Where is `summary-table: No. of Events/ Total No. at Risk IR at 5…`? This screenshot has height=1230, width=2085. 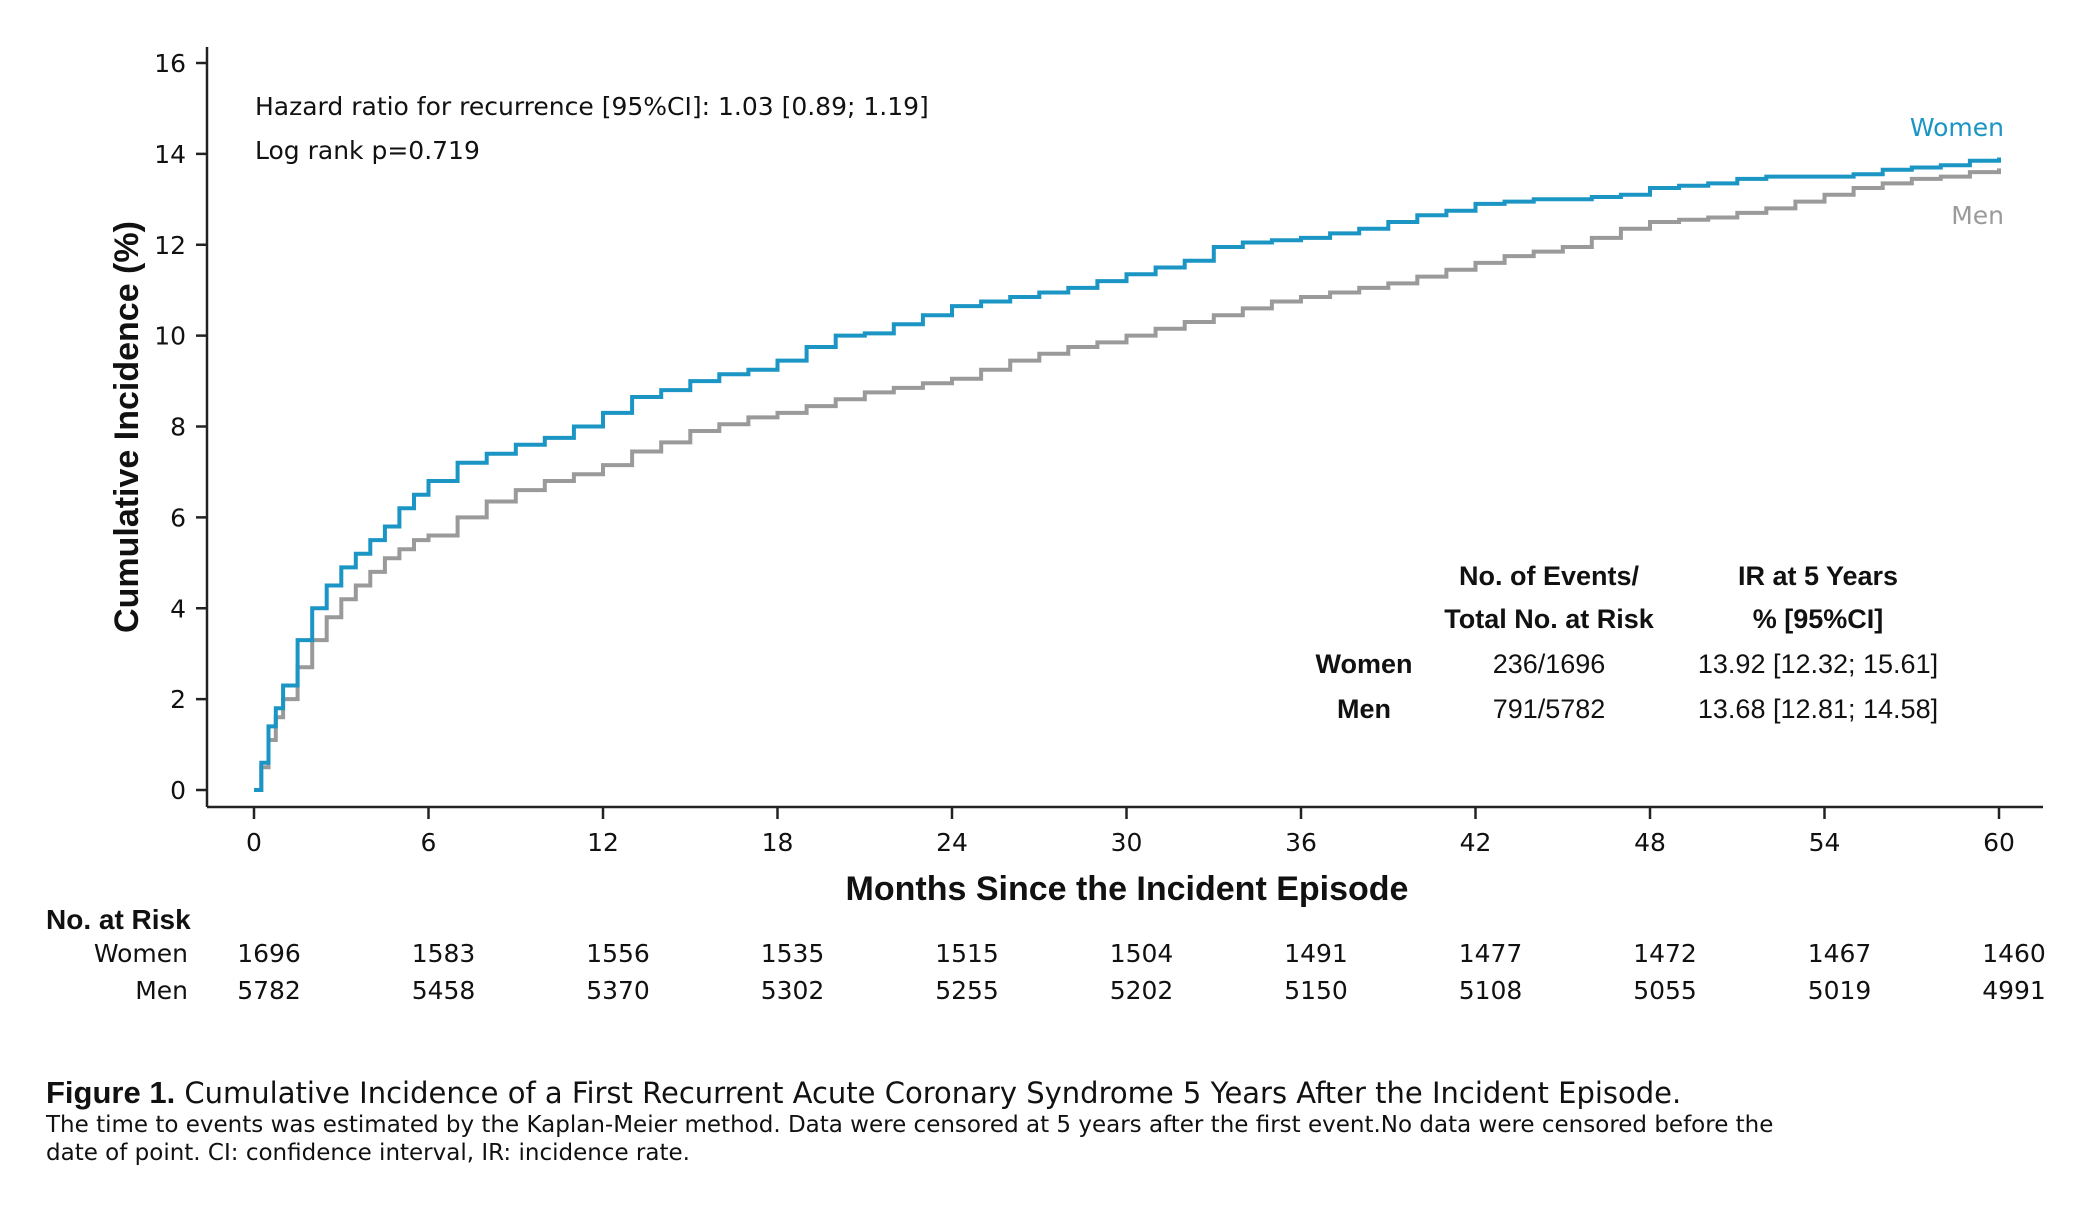 summary-table: No. of Events/ Total No. at Risk IR at 5… is located at coordinates (1626, 642).